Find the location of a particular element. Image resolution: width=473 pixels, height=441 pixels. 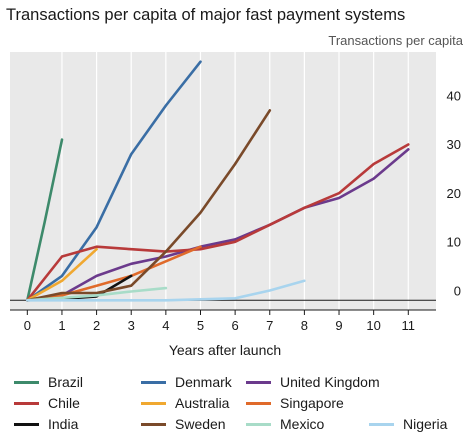

legend-item-sweden: Sweden is located at coordinates (183, 424).